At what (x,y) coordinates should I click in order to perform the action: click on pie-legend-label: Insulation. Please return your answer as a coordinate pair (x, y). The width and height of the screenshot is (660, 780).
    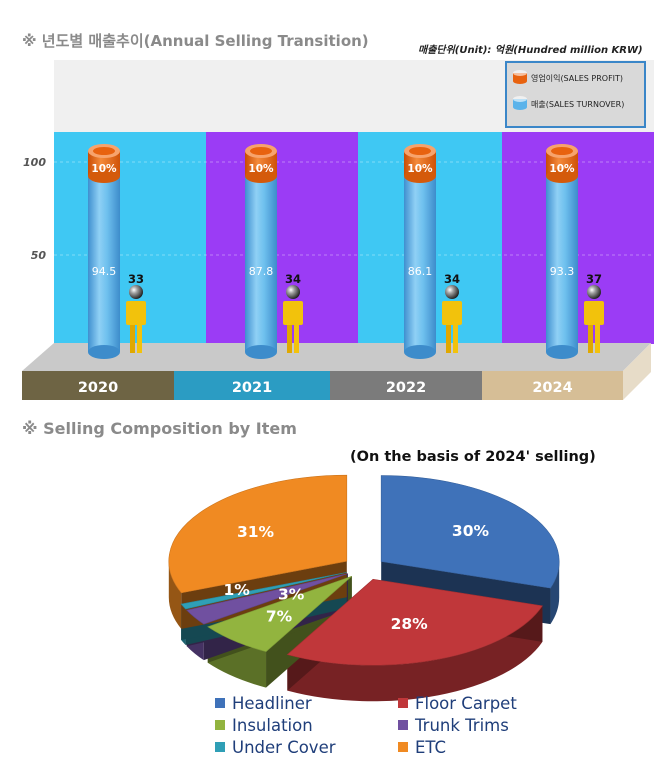
    Looking at the image, I should click on (272, 725).